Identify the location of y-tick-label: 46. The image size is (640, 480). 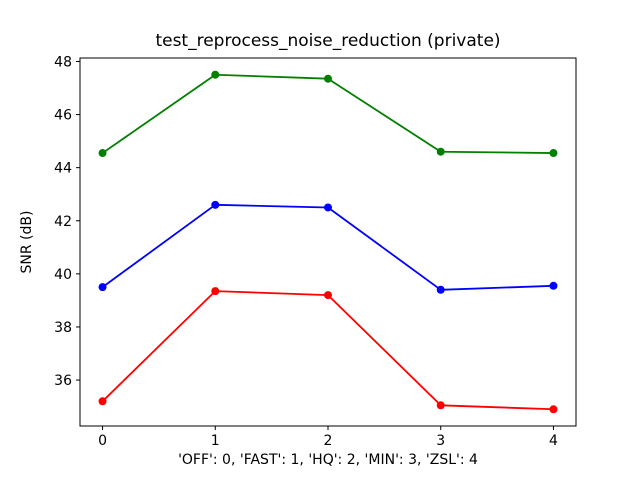
(63, 116).